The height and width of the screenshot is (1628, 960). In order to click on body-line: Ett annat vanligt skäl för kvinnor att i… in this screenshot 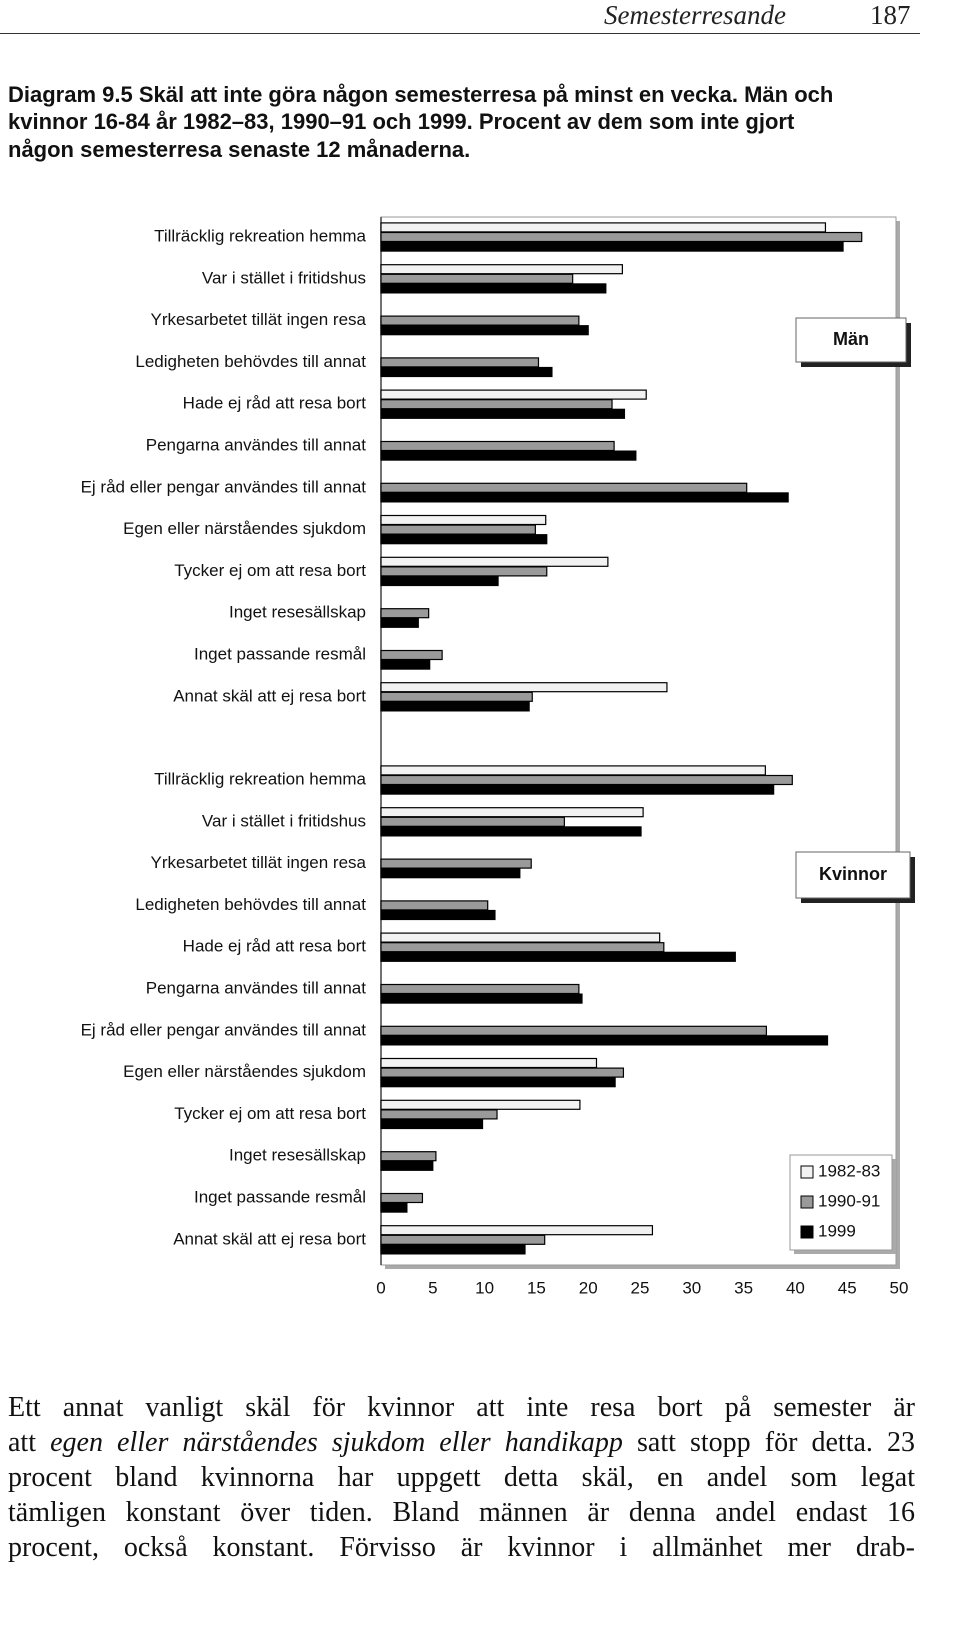, I will do `click(461, 1407)`.